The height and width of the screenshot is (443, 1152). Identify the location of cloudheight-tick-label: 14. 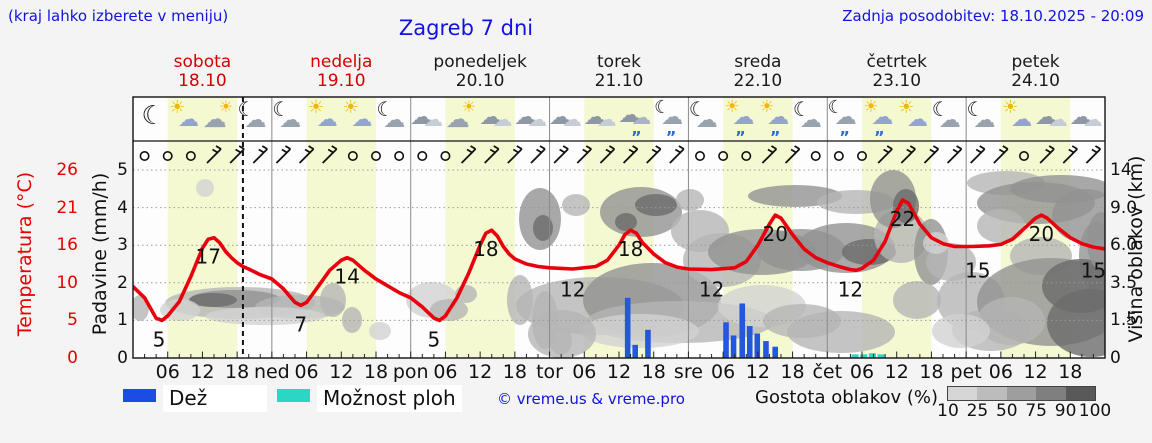
(1121, 170).